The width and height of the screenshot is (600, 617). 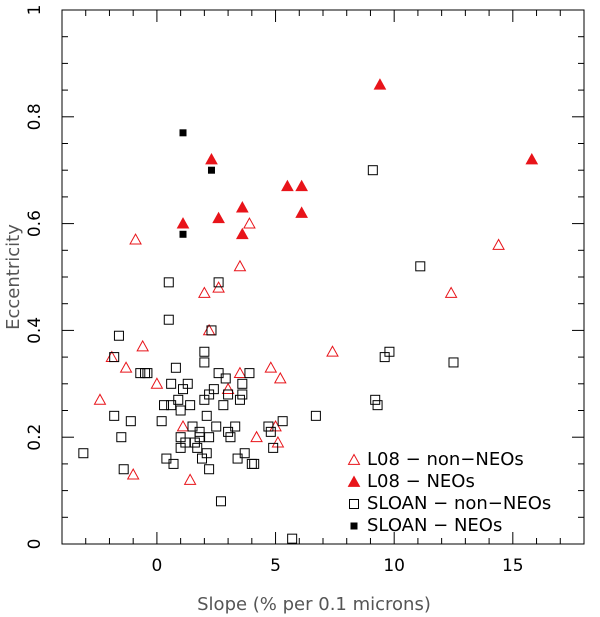 I want to click on y-tick-label: 0.2, so click(x=35, y=437).